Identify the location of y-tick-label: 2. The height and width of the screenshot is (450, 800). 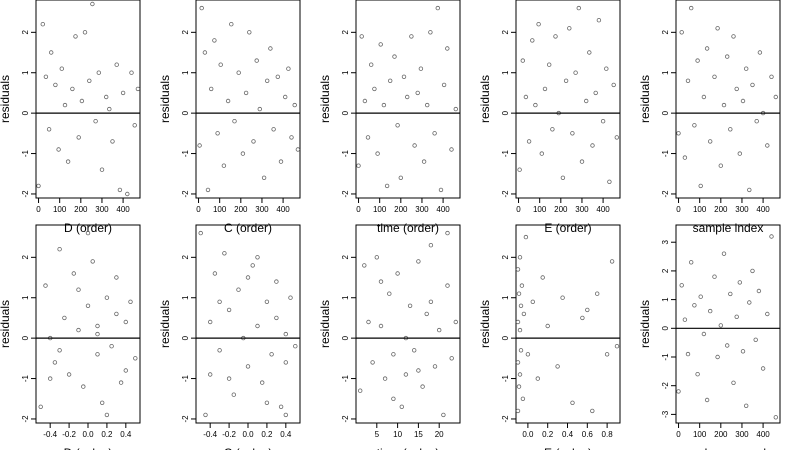
(345, 257).